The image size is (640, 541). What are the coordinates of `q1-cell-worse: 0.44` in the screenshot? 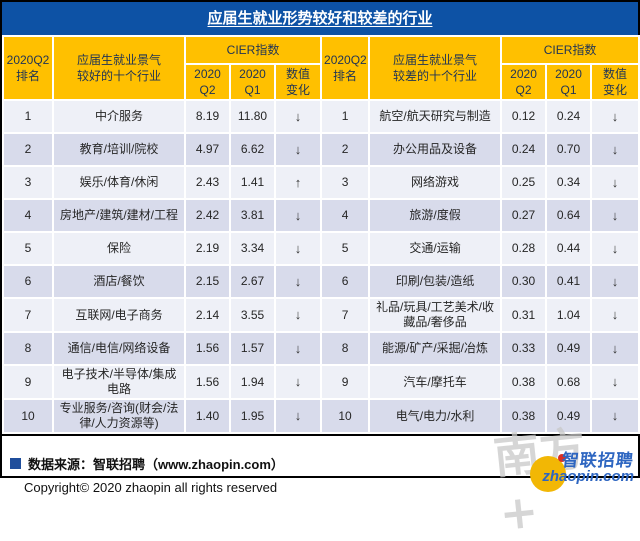 It's located at (569, 249).